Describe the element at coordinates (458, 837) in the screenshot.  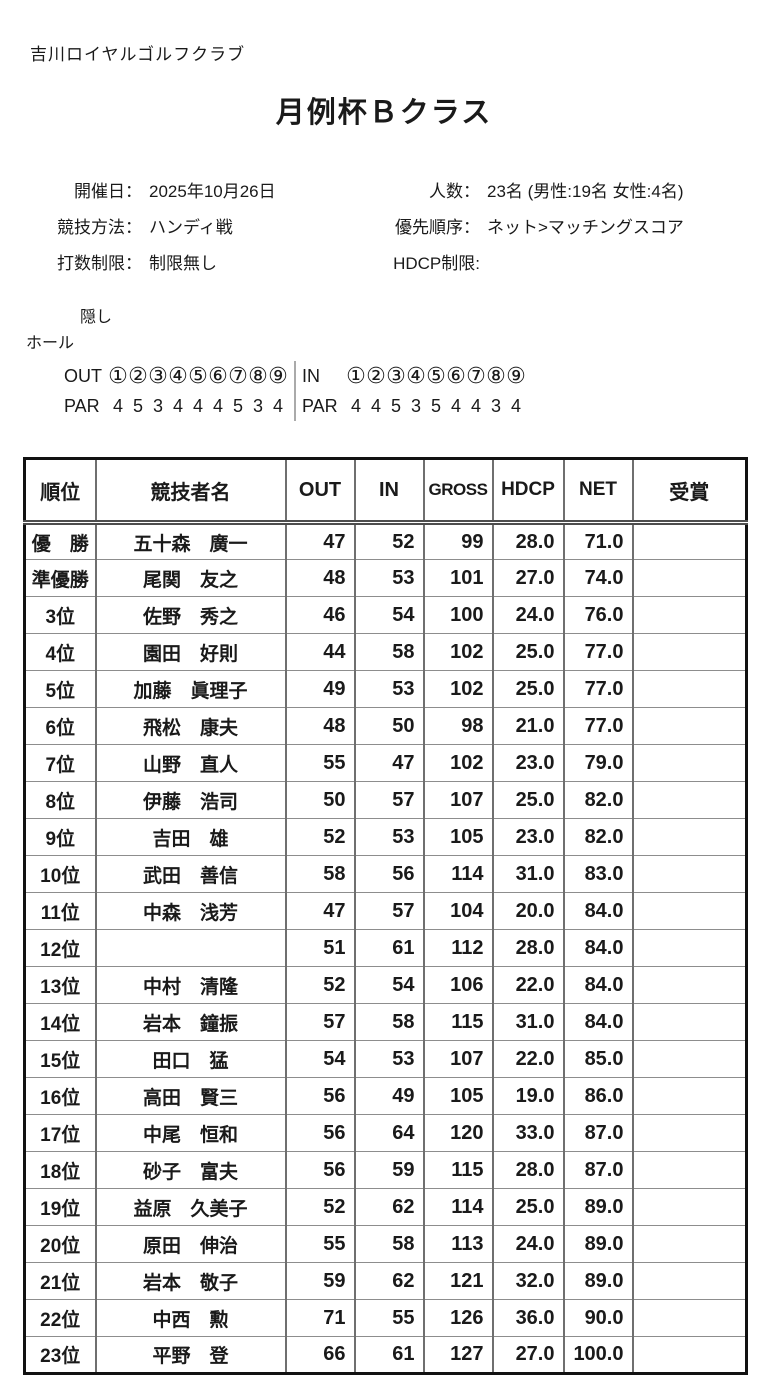
I see `gross-score-cell: 105` at that location.